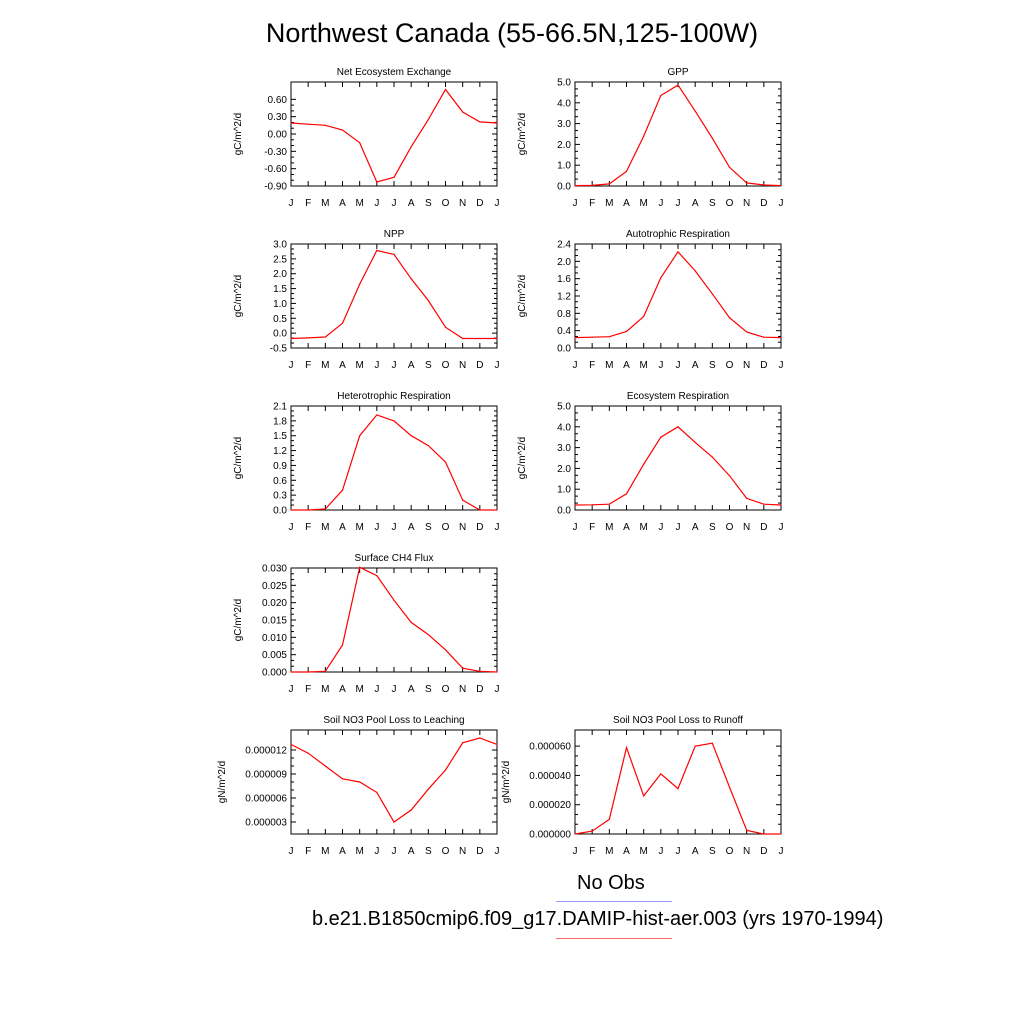 Image resolution: width=1024 pixels, height=1024 pixels. What do you see at coordinates (274, 569) in the screenshot?
I see `y-tick-label: 0.030` at bounding box center [274, 569].